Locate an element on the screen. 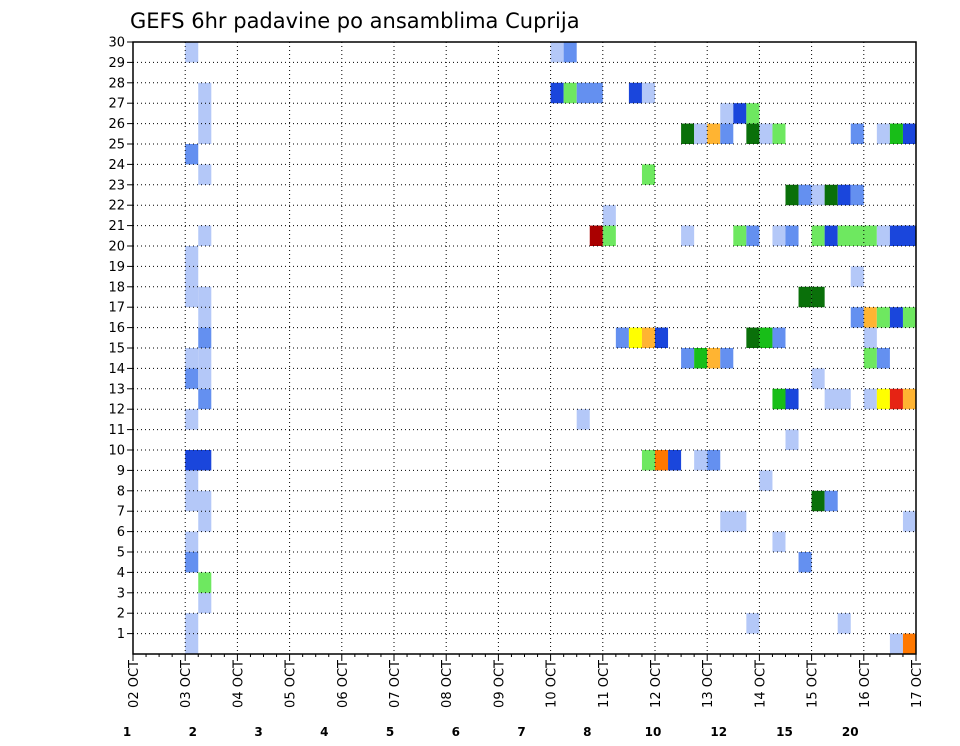 The width and height of the screenshot is (960, 746). x-tick-label: 16 OCT is located at coordinates (865, 684).